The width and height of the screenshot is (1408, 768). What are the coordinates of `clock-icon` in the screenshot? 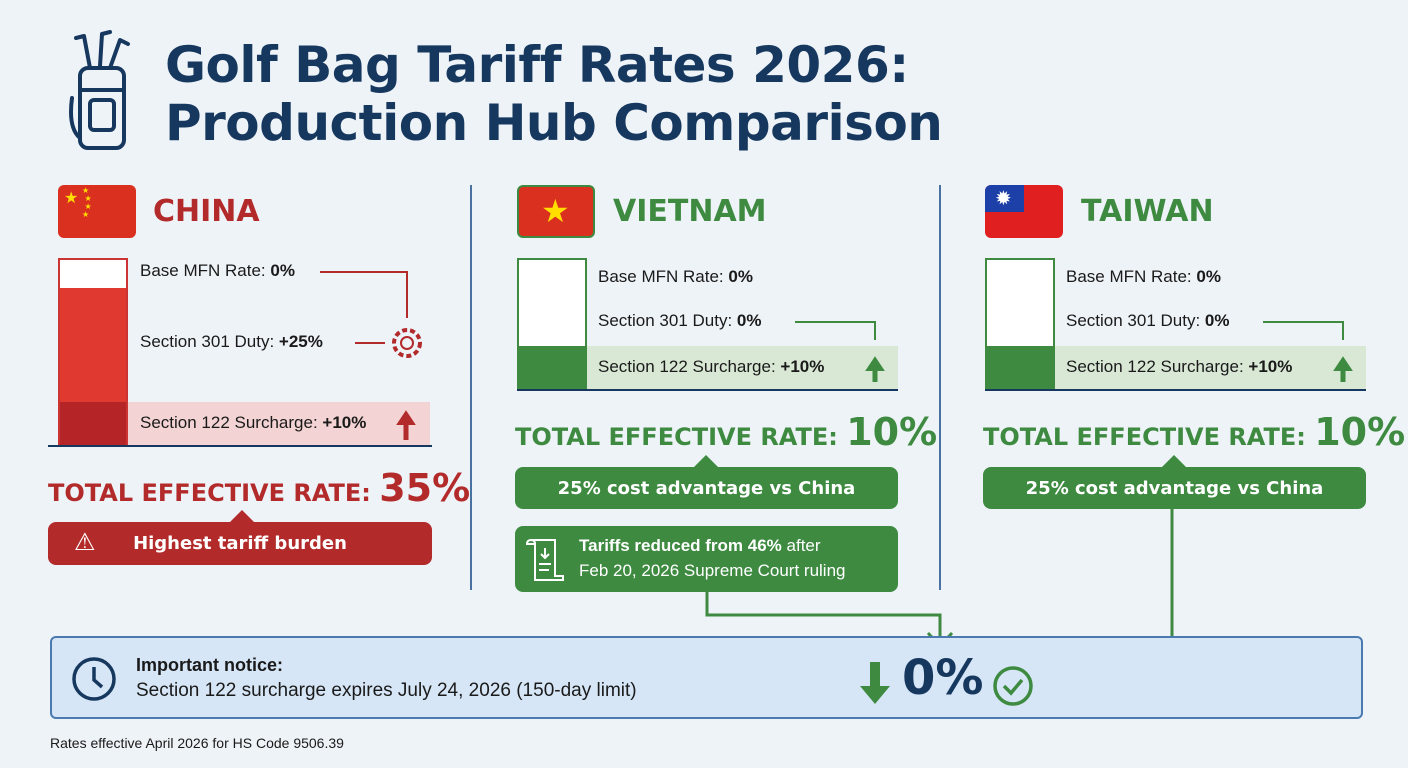 It's located at (94, 679).